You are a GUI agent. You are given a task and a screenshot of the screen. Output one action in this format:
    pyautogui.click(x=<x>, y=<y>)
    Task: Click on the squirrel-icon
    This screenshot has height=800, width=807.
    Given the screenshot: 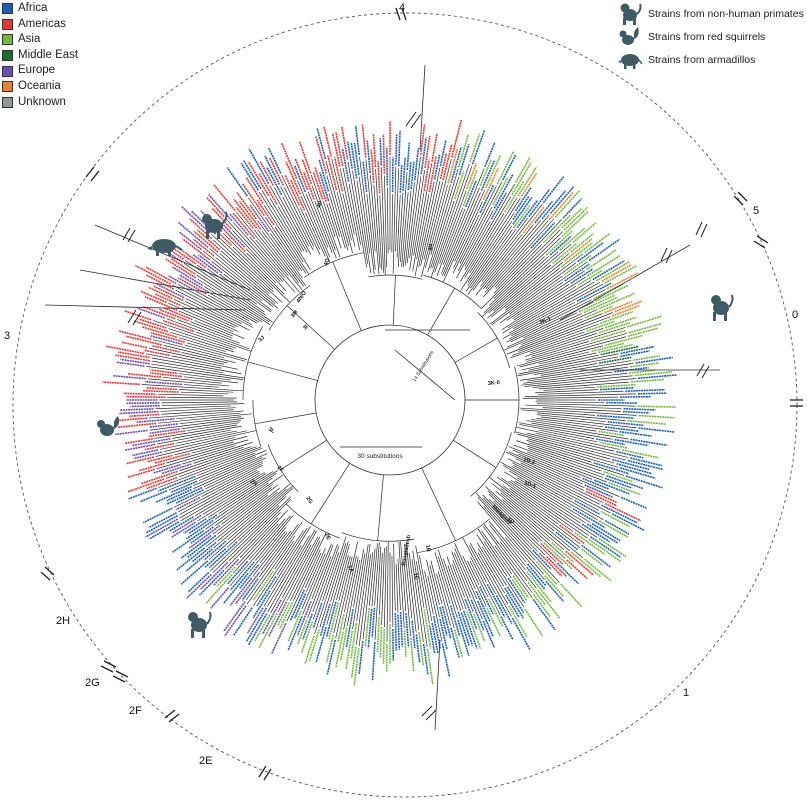 What is the action you would take?
    pyautogui.click(x=629, y=35)
    